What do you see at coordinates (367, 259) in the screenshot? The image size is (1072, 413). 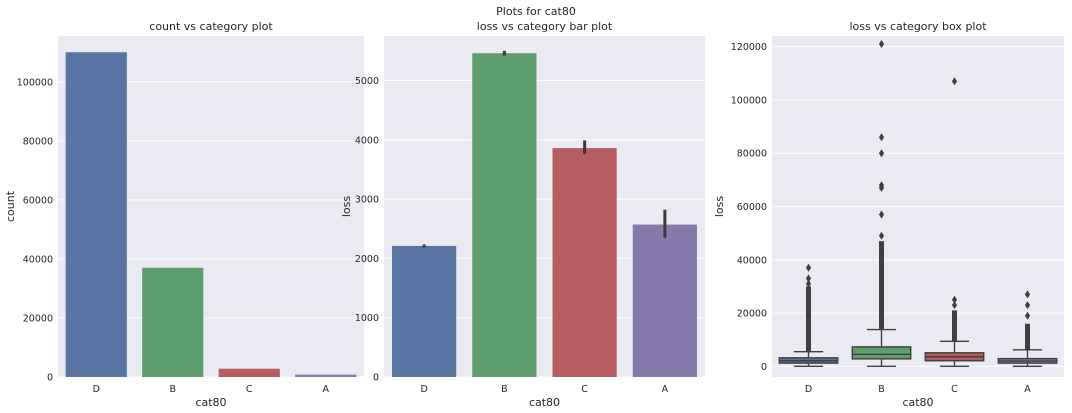 I see `y-tick-label: 2000` at bounding box center [367, 259].